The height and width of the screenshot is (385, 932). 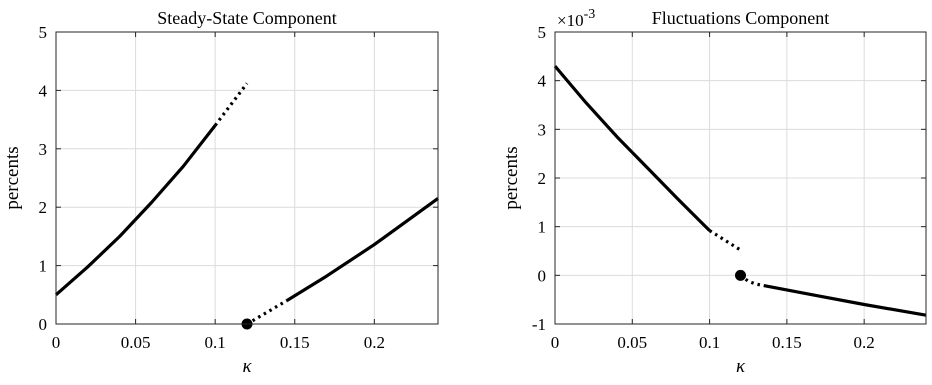 I want to click on exponent-power: -3, so click(x=590, y=14).